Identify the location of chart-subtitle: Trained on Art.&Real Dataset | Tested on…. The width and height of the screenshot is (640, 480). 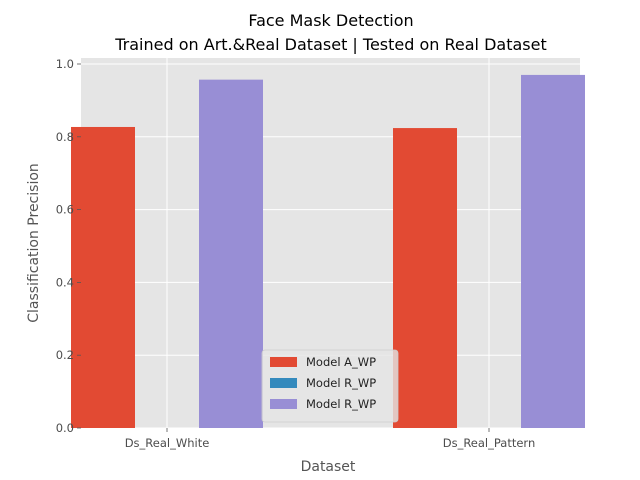
(330, 44).